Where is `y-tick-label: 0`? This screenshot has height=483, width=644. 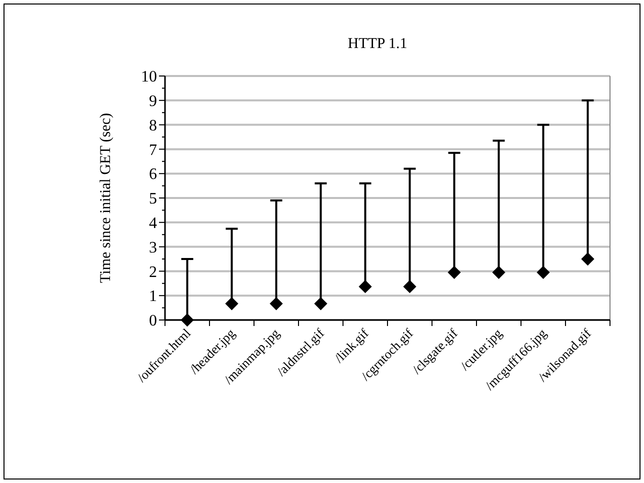 y-tick-label: 0 is located at coordinates (153, 321).